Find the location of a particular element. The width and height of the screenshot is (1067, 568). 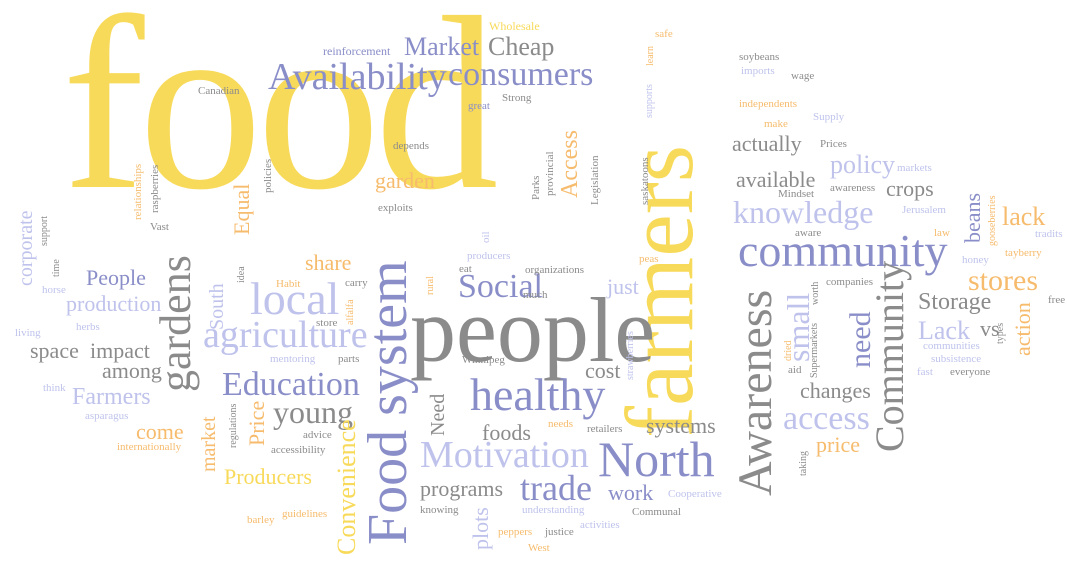

word-peppers: peppers is located at coordinates (515, 532).